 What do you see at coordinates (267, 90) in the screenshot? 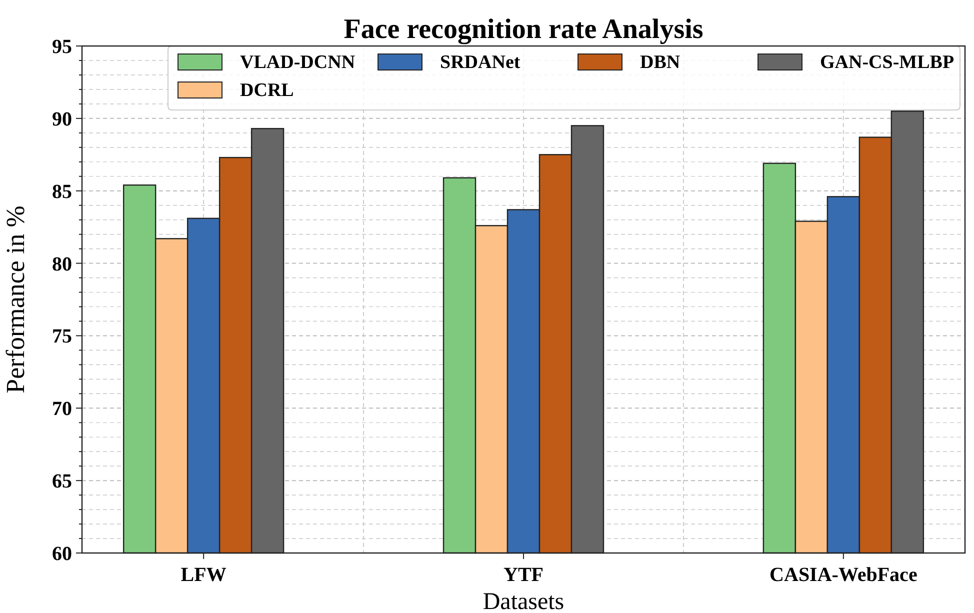
I see `legend-label: DCRL` at bounding box center [267, 90].